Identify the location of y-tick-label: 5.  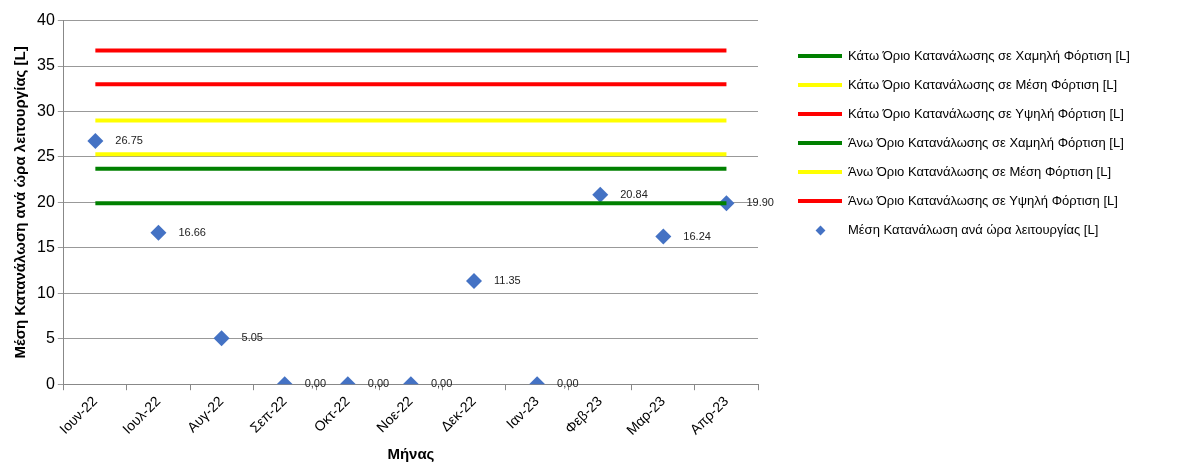
(50, 338).